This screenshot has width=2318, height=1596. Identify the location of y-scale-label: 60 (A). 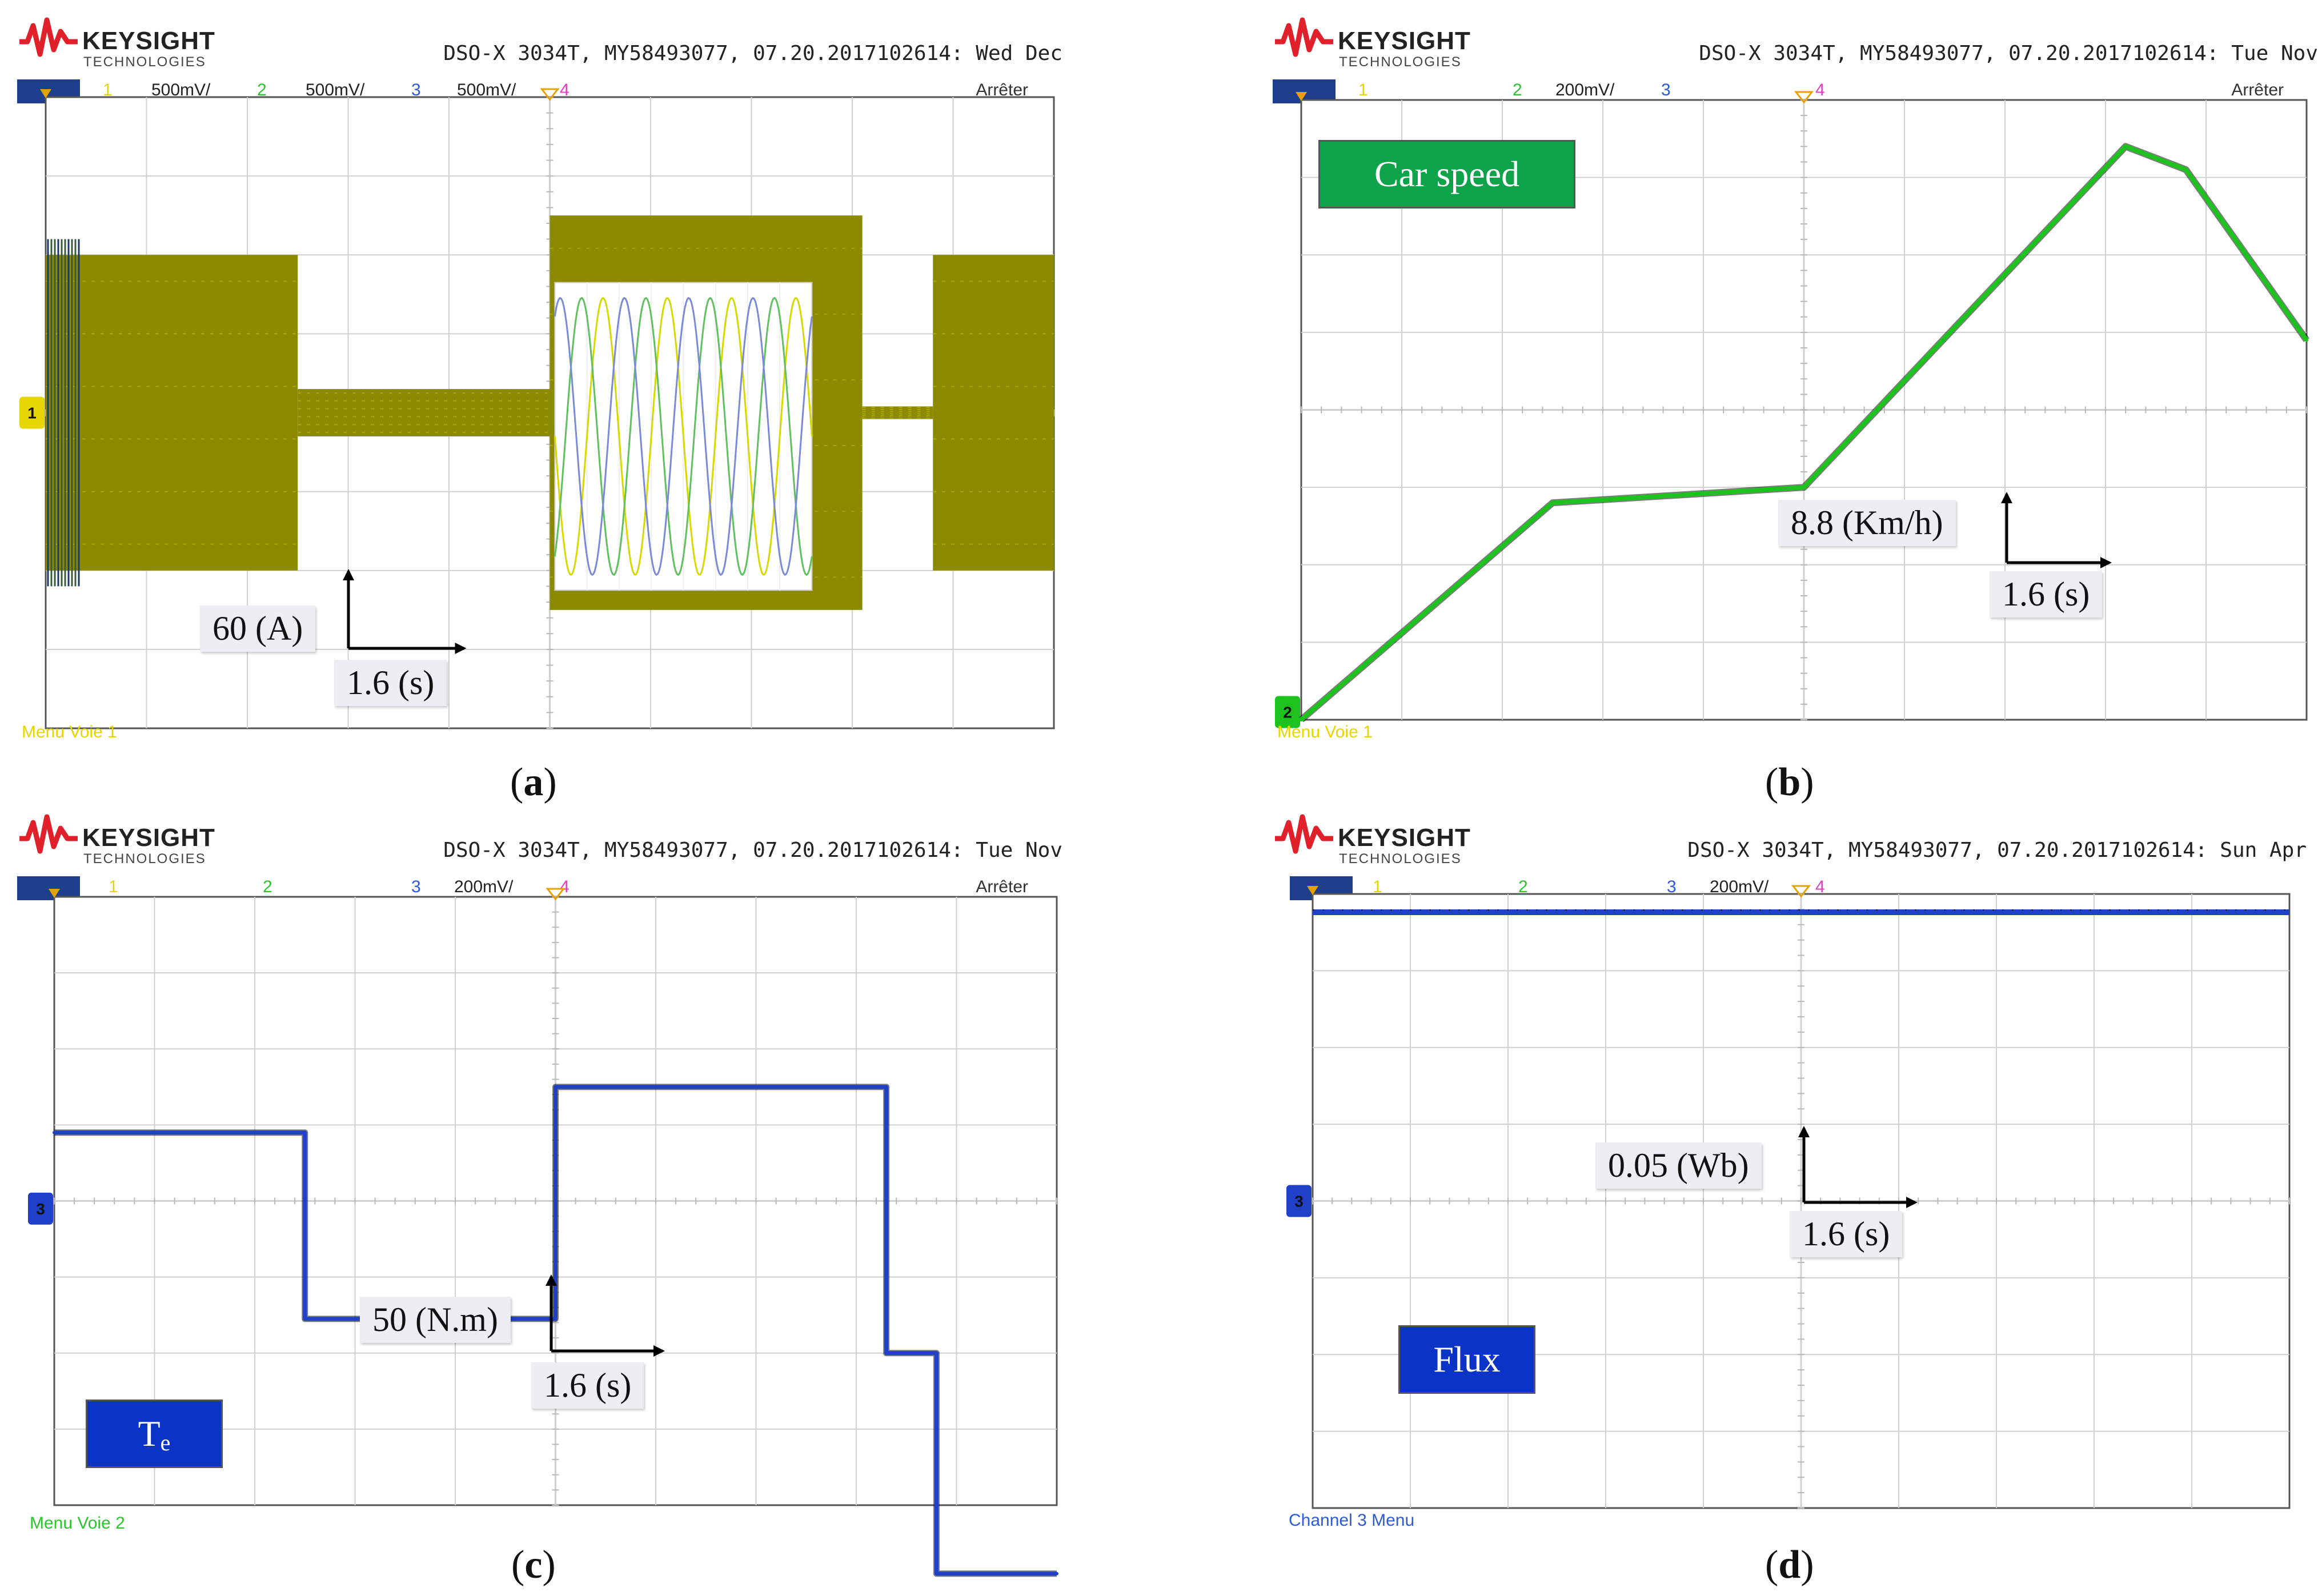
(258, 628).